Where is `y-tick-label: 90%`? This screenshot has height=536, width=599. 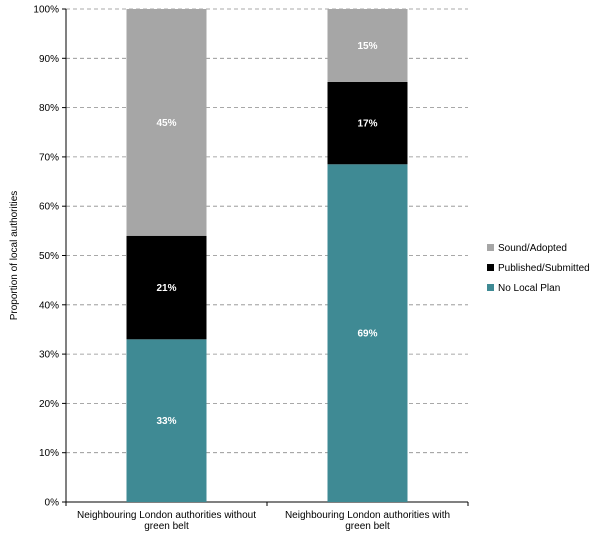 y-tick-label: 90% is located at coordinates (49, 59).